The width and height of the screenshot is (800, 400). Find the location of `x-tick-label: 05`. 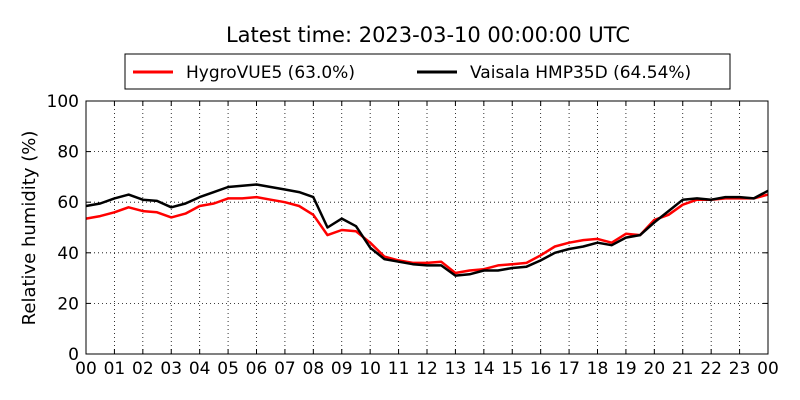

x-tick-label: 05 is located at coordinates (228, 369).